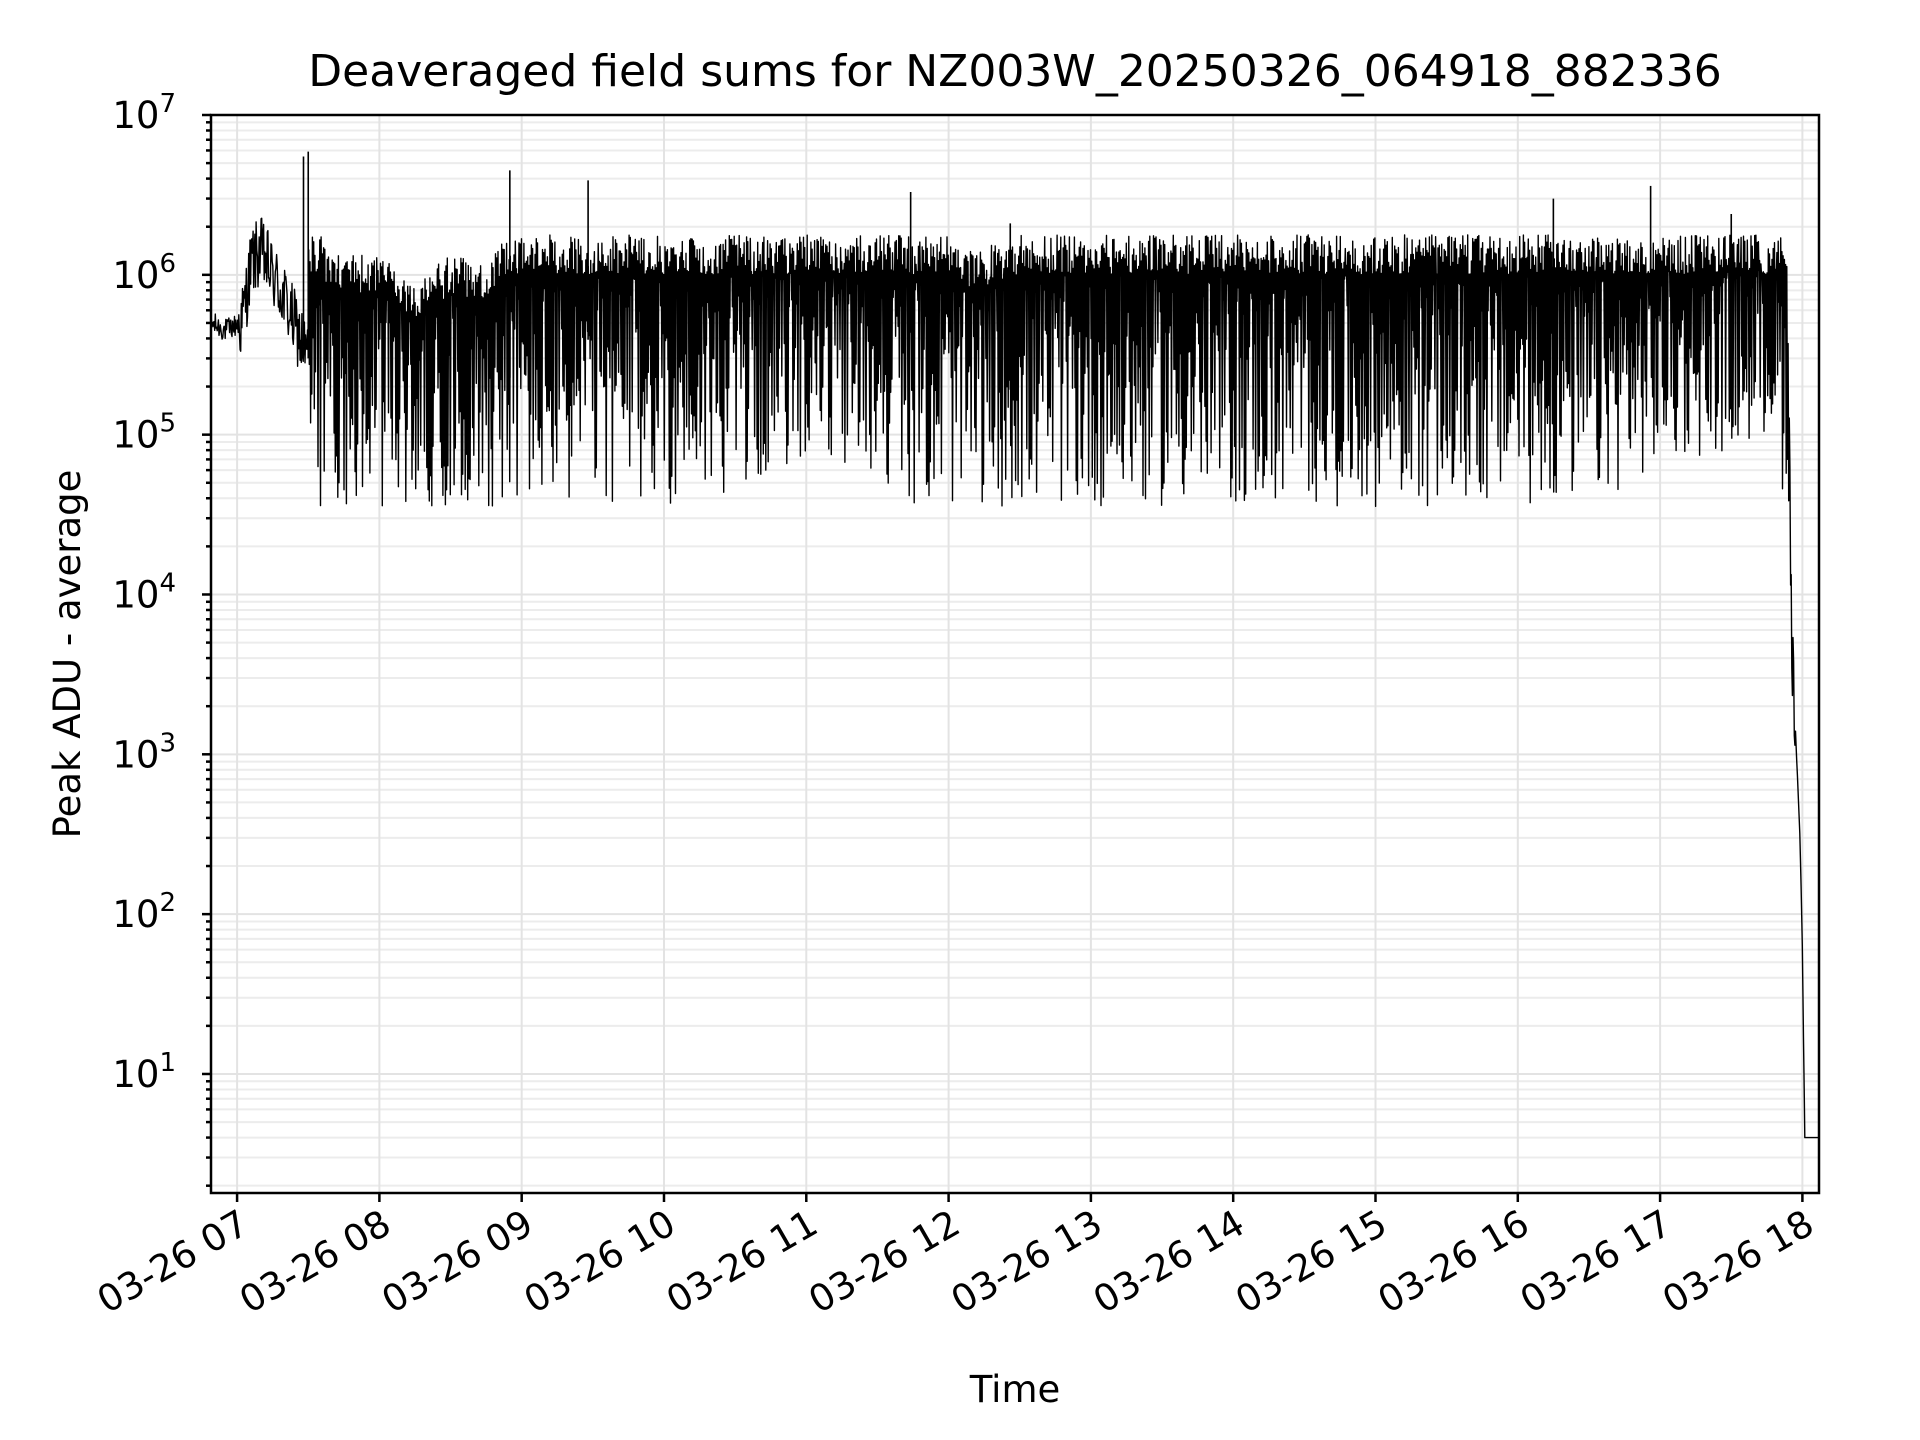 This screenshot has width=1920, height=1440. What do you see at coordinates (315, 1262) in the screenshot?
I see `x-tick-label: 03-26 08` at bounding box center [315, 1262].